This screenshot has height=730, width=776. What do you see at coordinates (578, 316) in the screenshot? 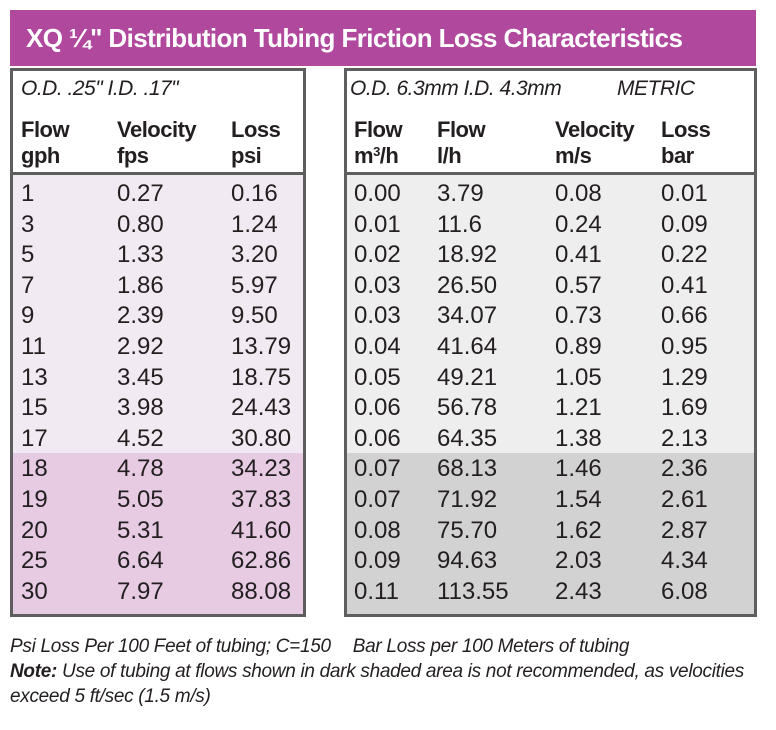
I see `table-cell: 0.73` at bounding box center [578, 316].